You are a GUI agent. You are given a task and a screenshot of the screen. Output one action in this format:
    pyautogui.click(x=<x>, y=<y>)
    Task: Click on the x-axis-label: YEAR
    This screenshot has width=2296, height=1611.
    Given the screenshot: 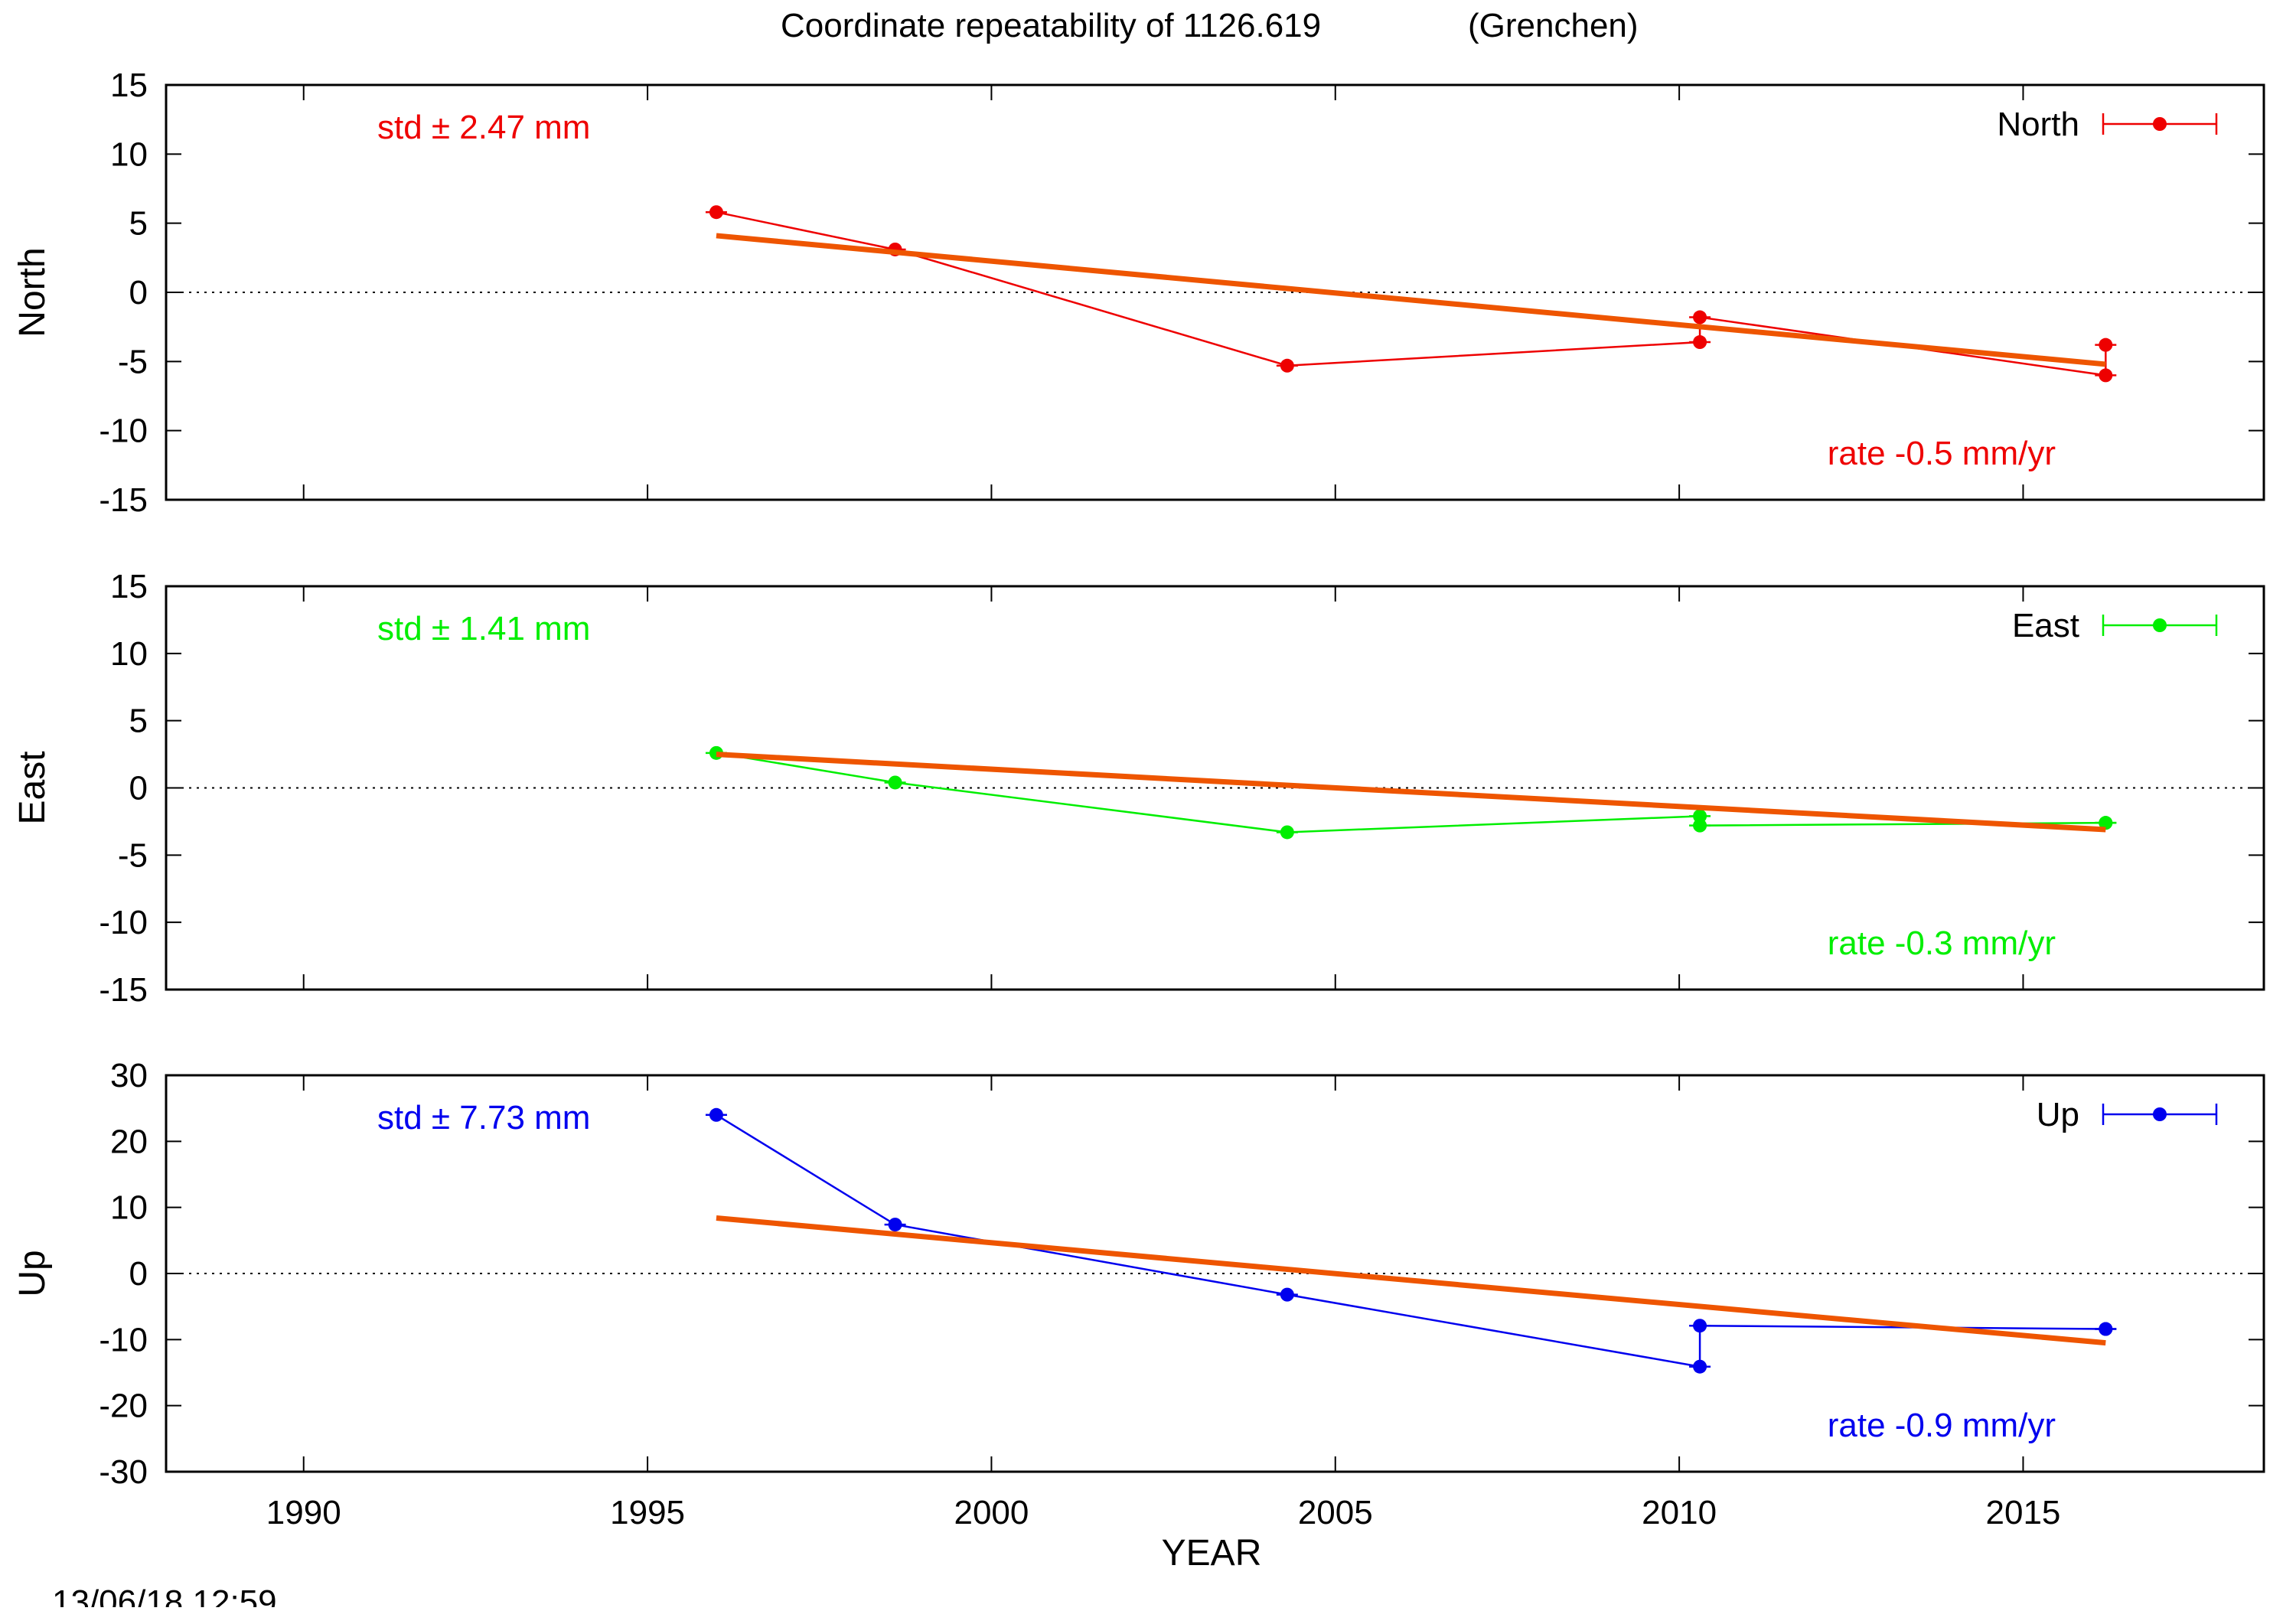 What is the action you would take?
    pyautogui.click(x=1212, y=1553)
    